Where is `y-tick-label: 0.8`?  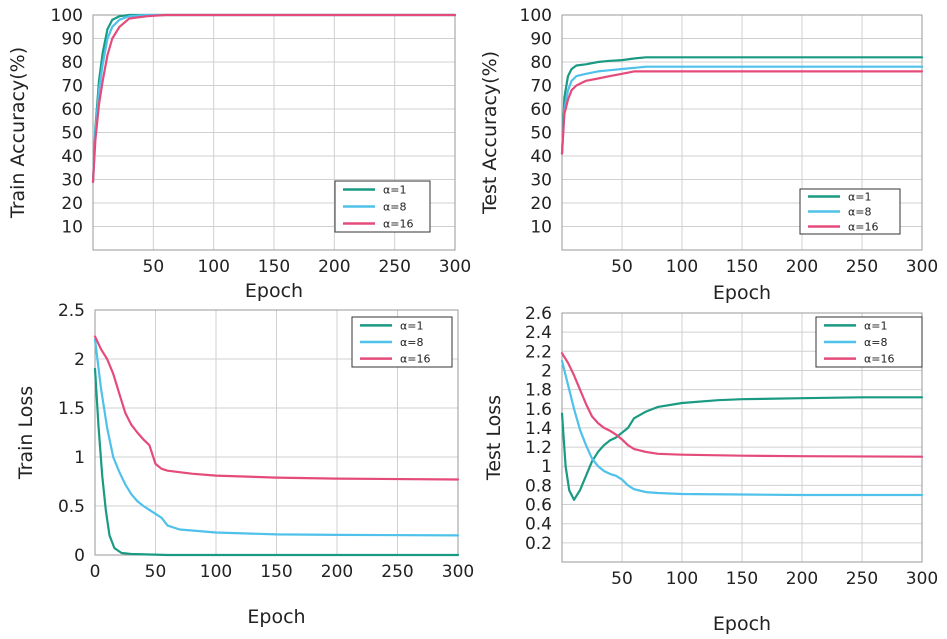
y-tick-label: 0.8 is located at coordinates (538, 486).